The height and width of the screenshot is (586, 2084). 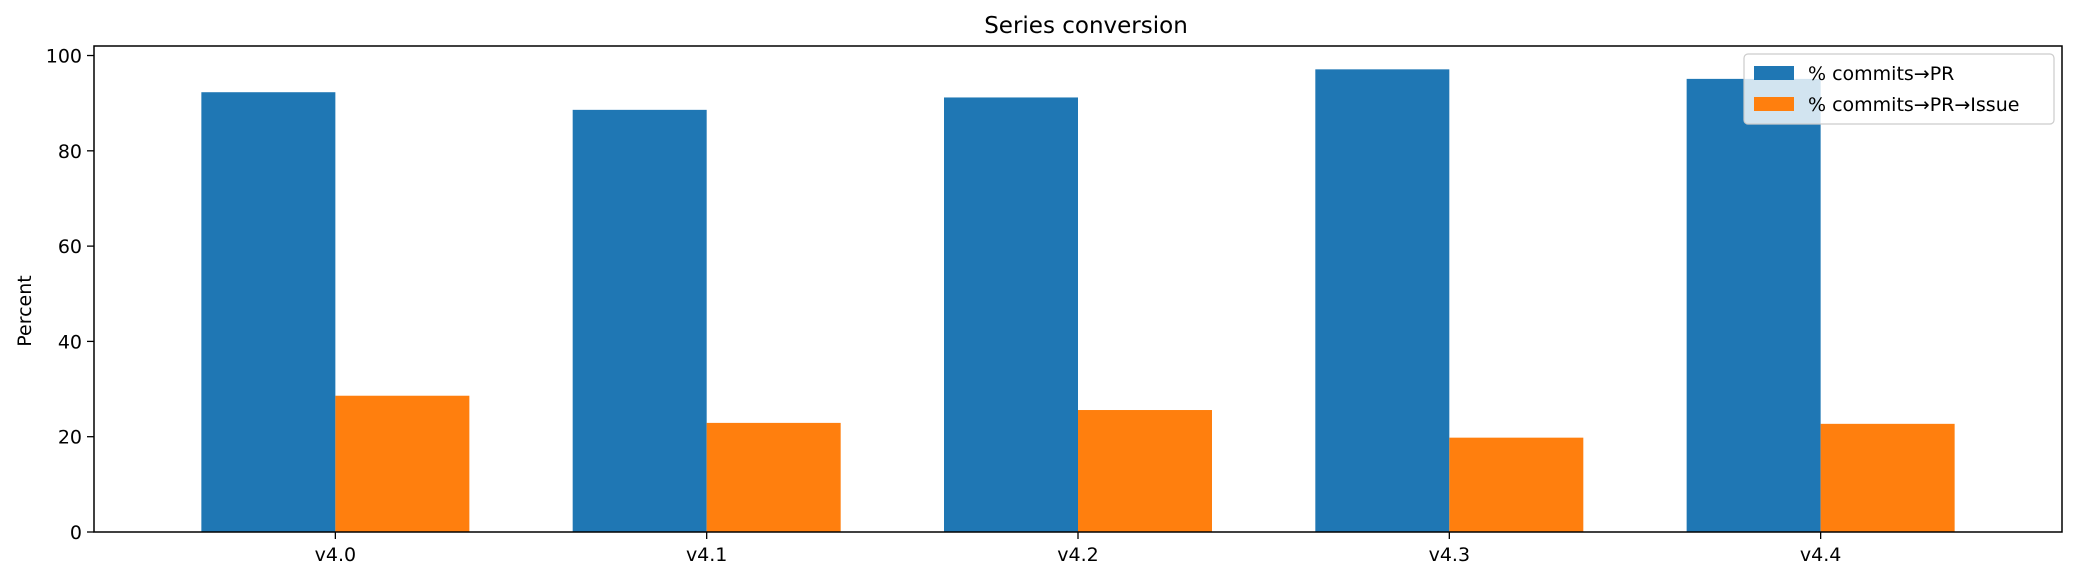 What do you see at coordinates (70, 438) in the screenshot?
I see `y-tick-label: 20` at bounding box center [70, 438].